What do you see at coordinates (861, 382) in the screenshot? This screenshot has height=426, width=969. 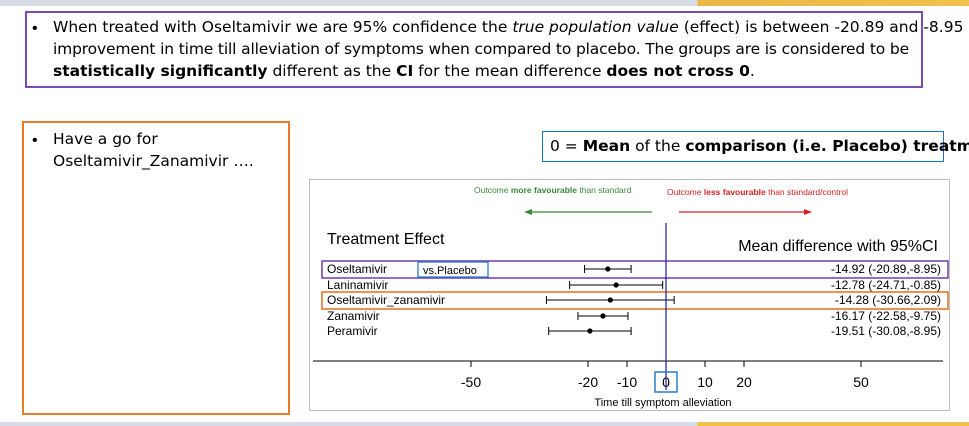 I see `x-tick-label: 50` at bounding box center [861, 382].